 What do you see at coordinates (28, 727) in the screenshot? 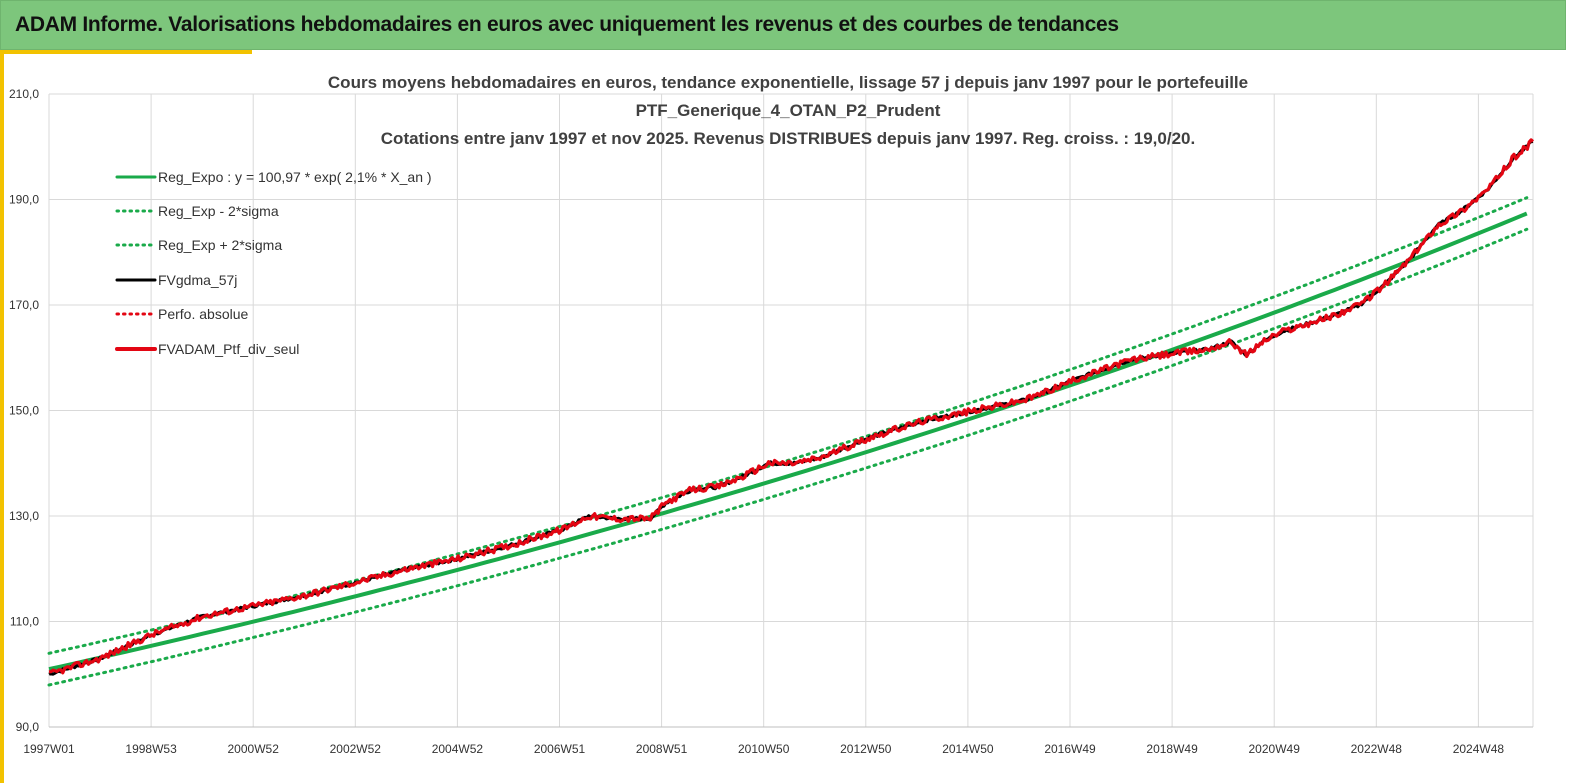
I see `y-tick-label: 90,0` at bounding box center [28, 727].